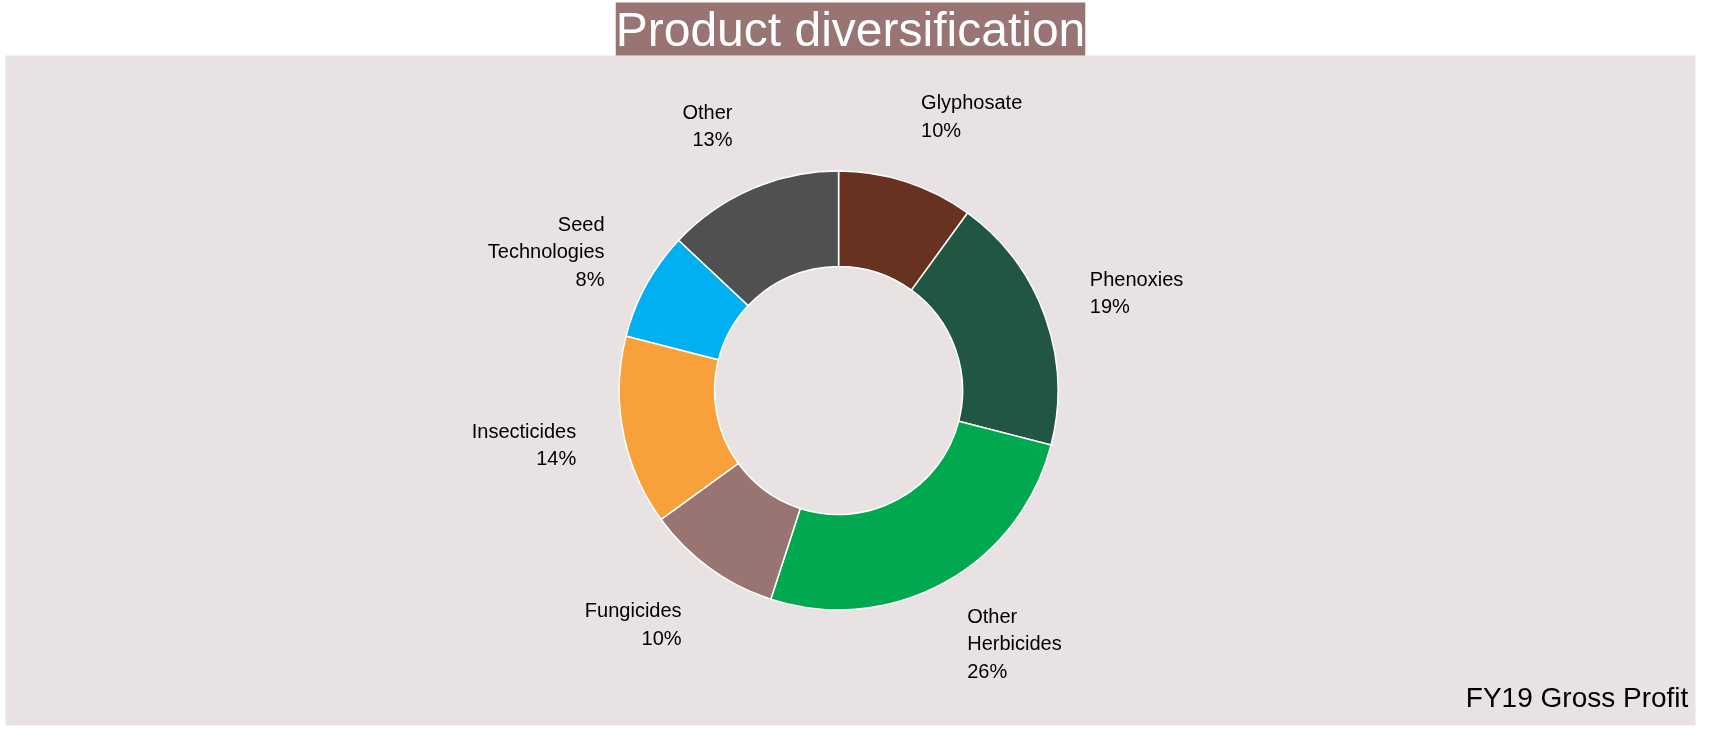 This screenshot has width=1709, height=737. What do you see at coordinates (590, 278) in the screenshot?
I see `data-label: 8%` at bounding box center [590, 278].